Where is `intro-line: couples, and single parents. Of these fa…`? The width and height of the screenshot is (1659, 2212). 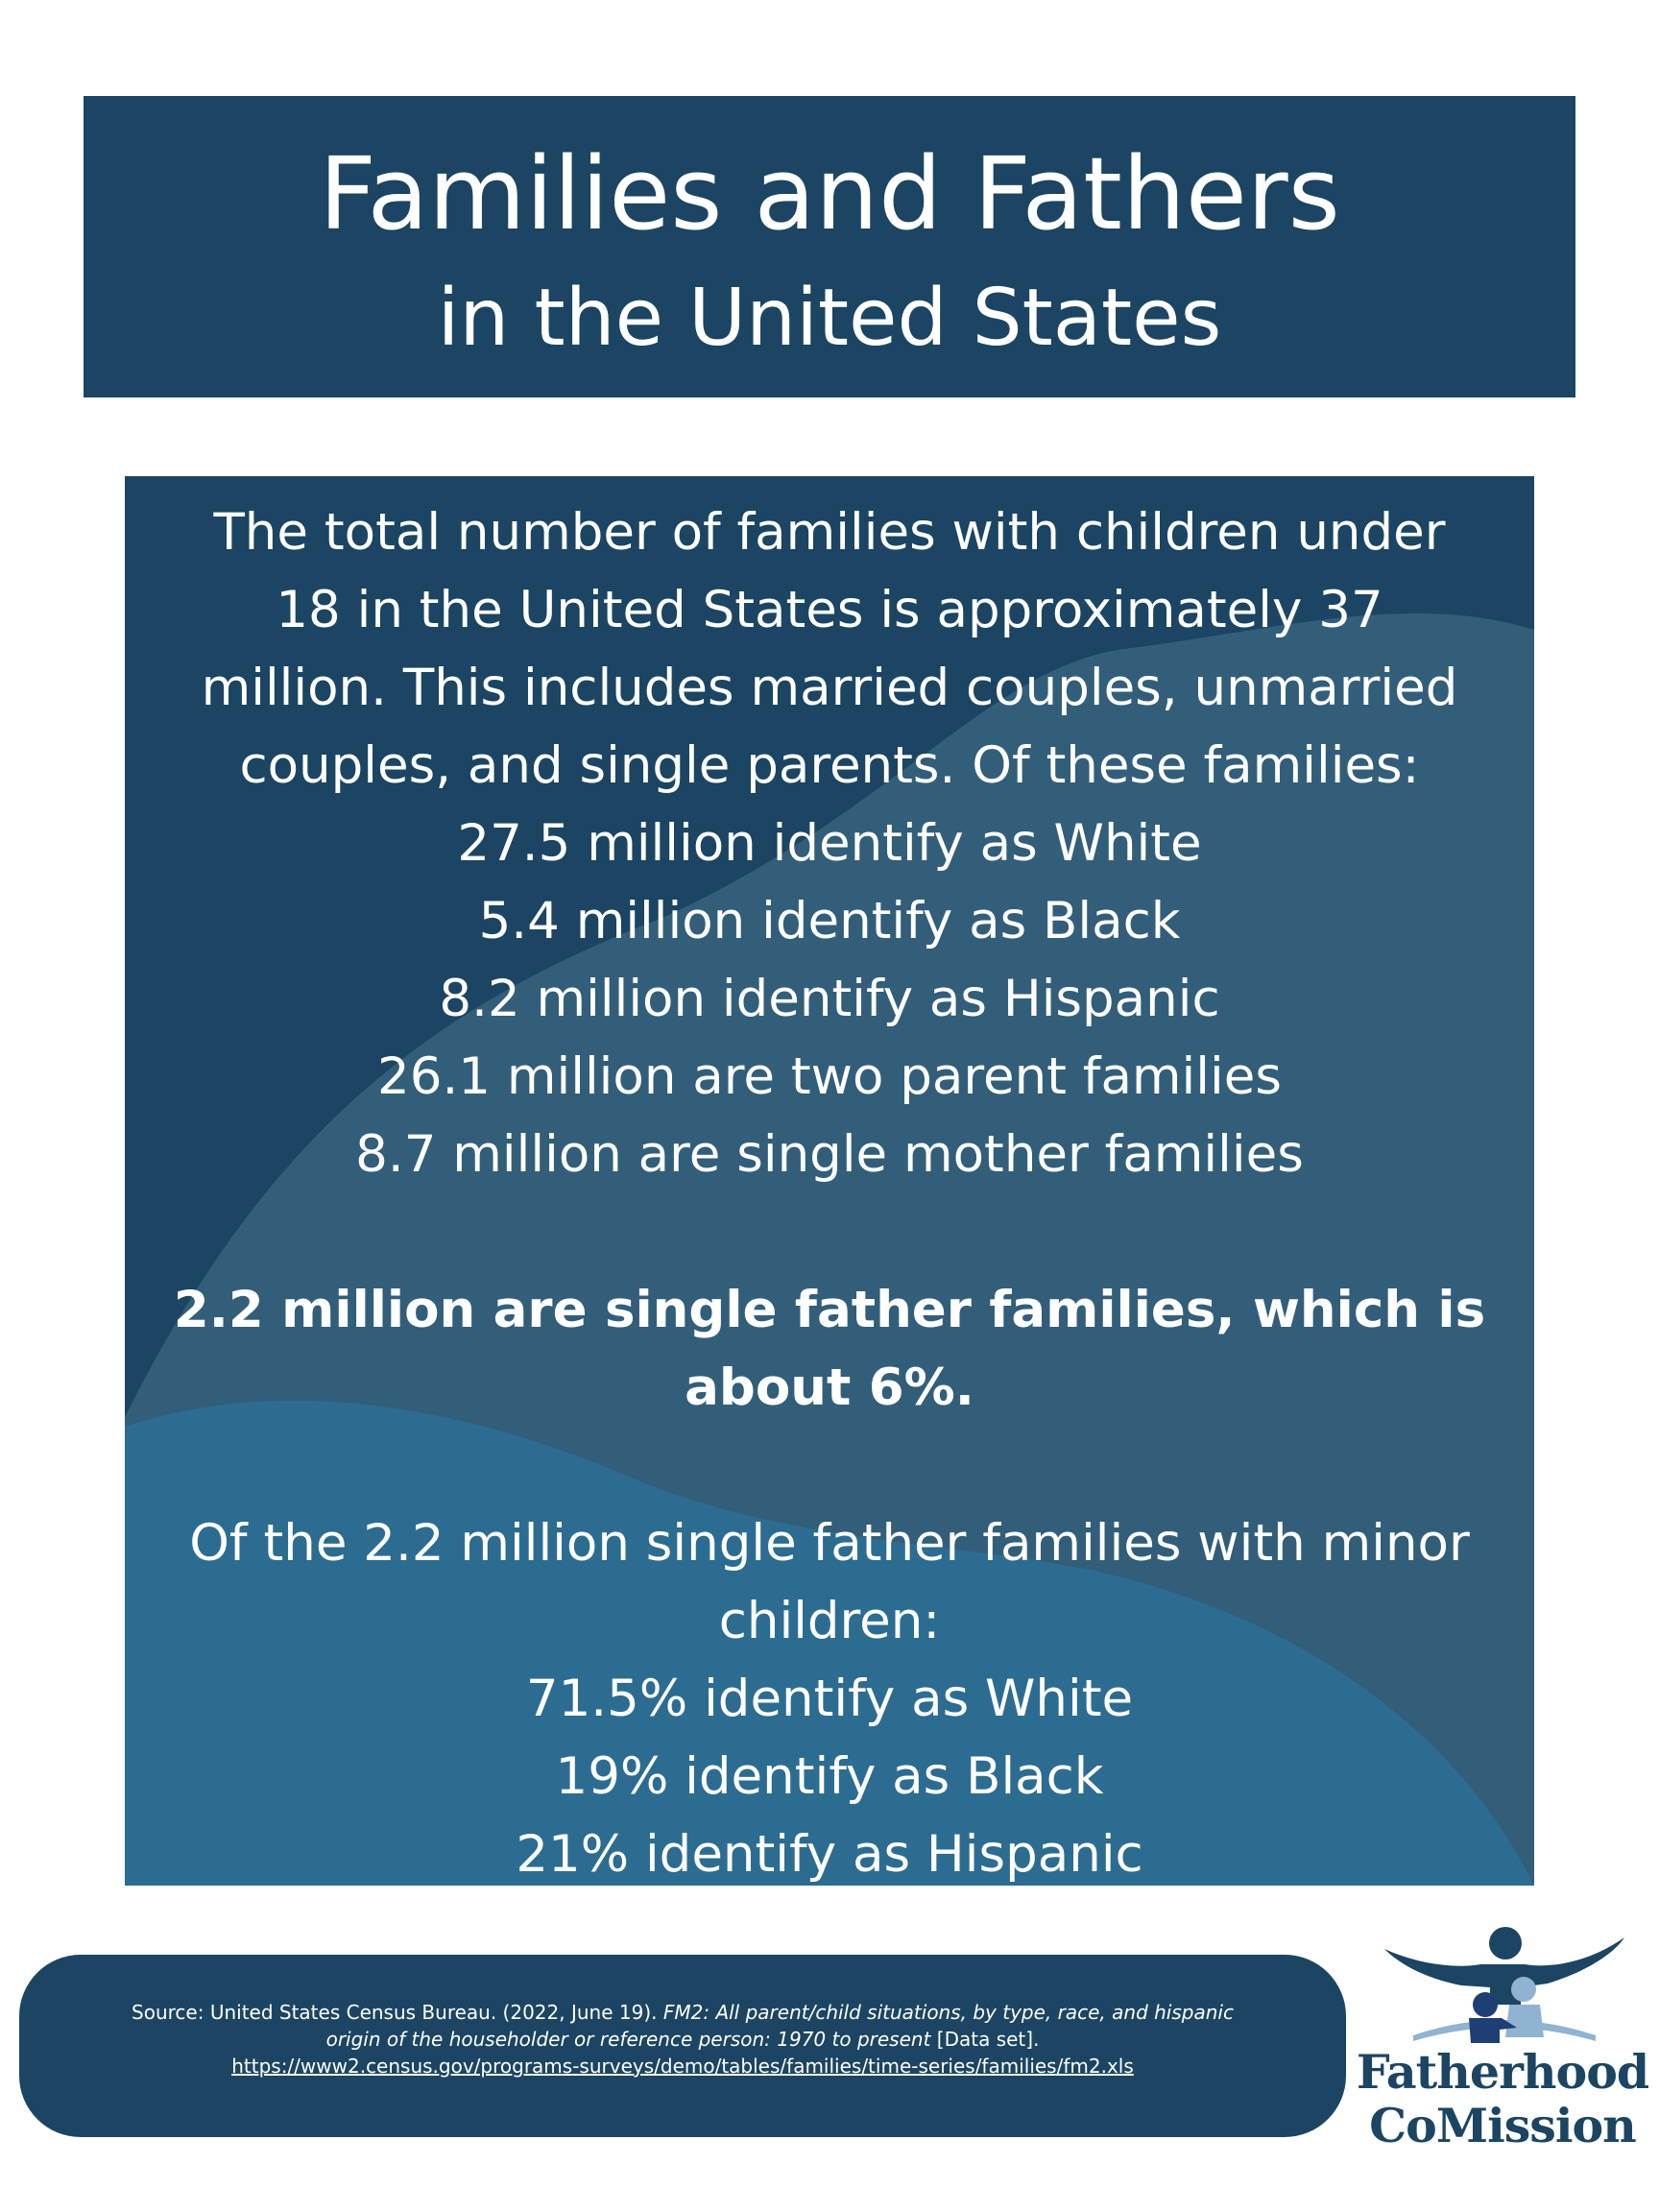
intro-line: couples, and single parents. Of these fa… is located at coordinates (829, 765).